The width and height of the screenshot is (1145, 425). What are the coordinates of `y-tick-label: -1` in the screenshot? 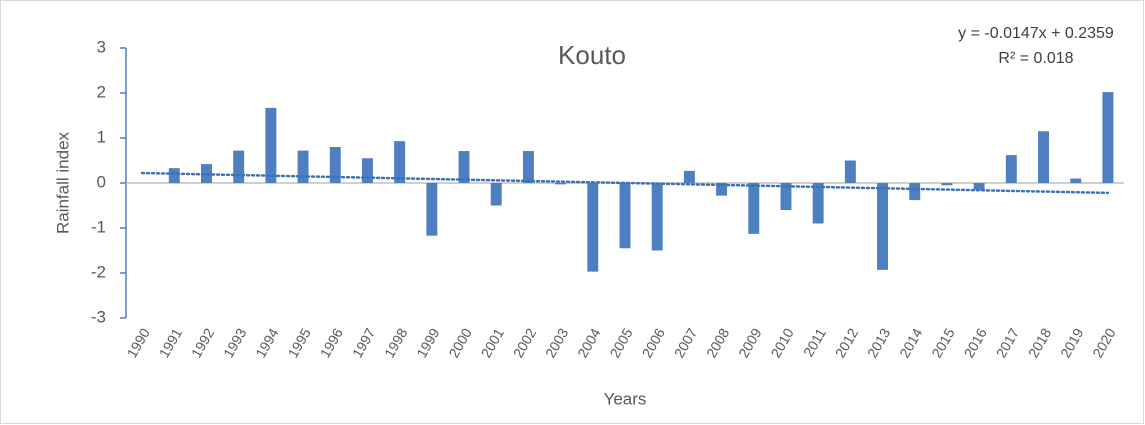 It's located at (98, 226).